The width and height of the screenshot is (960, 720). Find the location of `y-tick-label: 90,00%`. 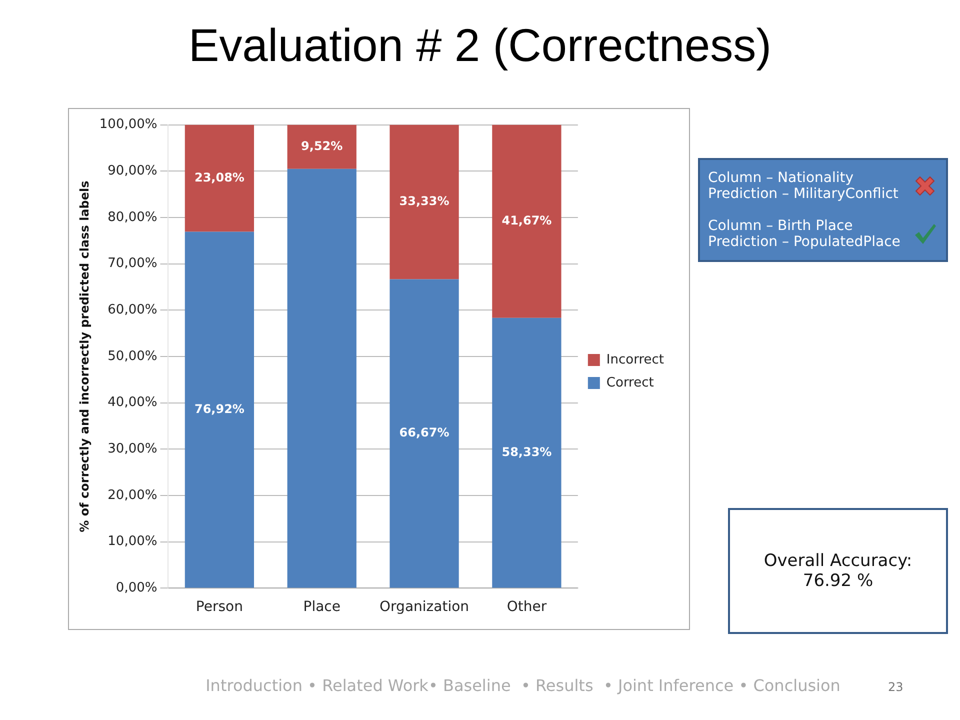

y-tick-label: 90,00% is located at coordinates (133, 171).